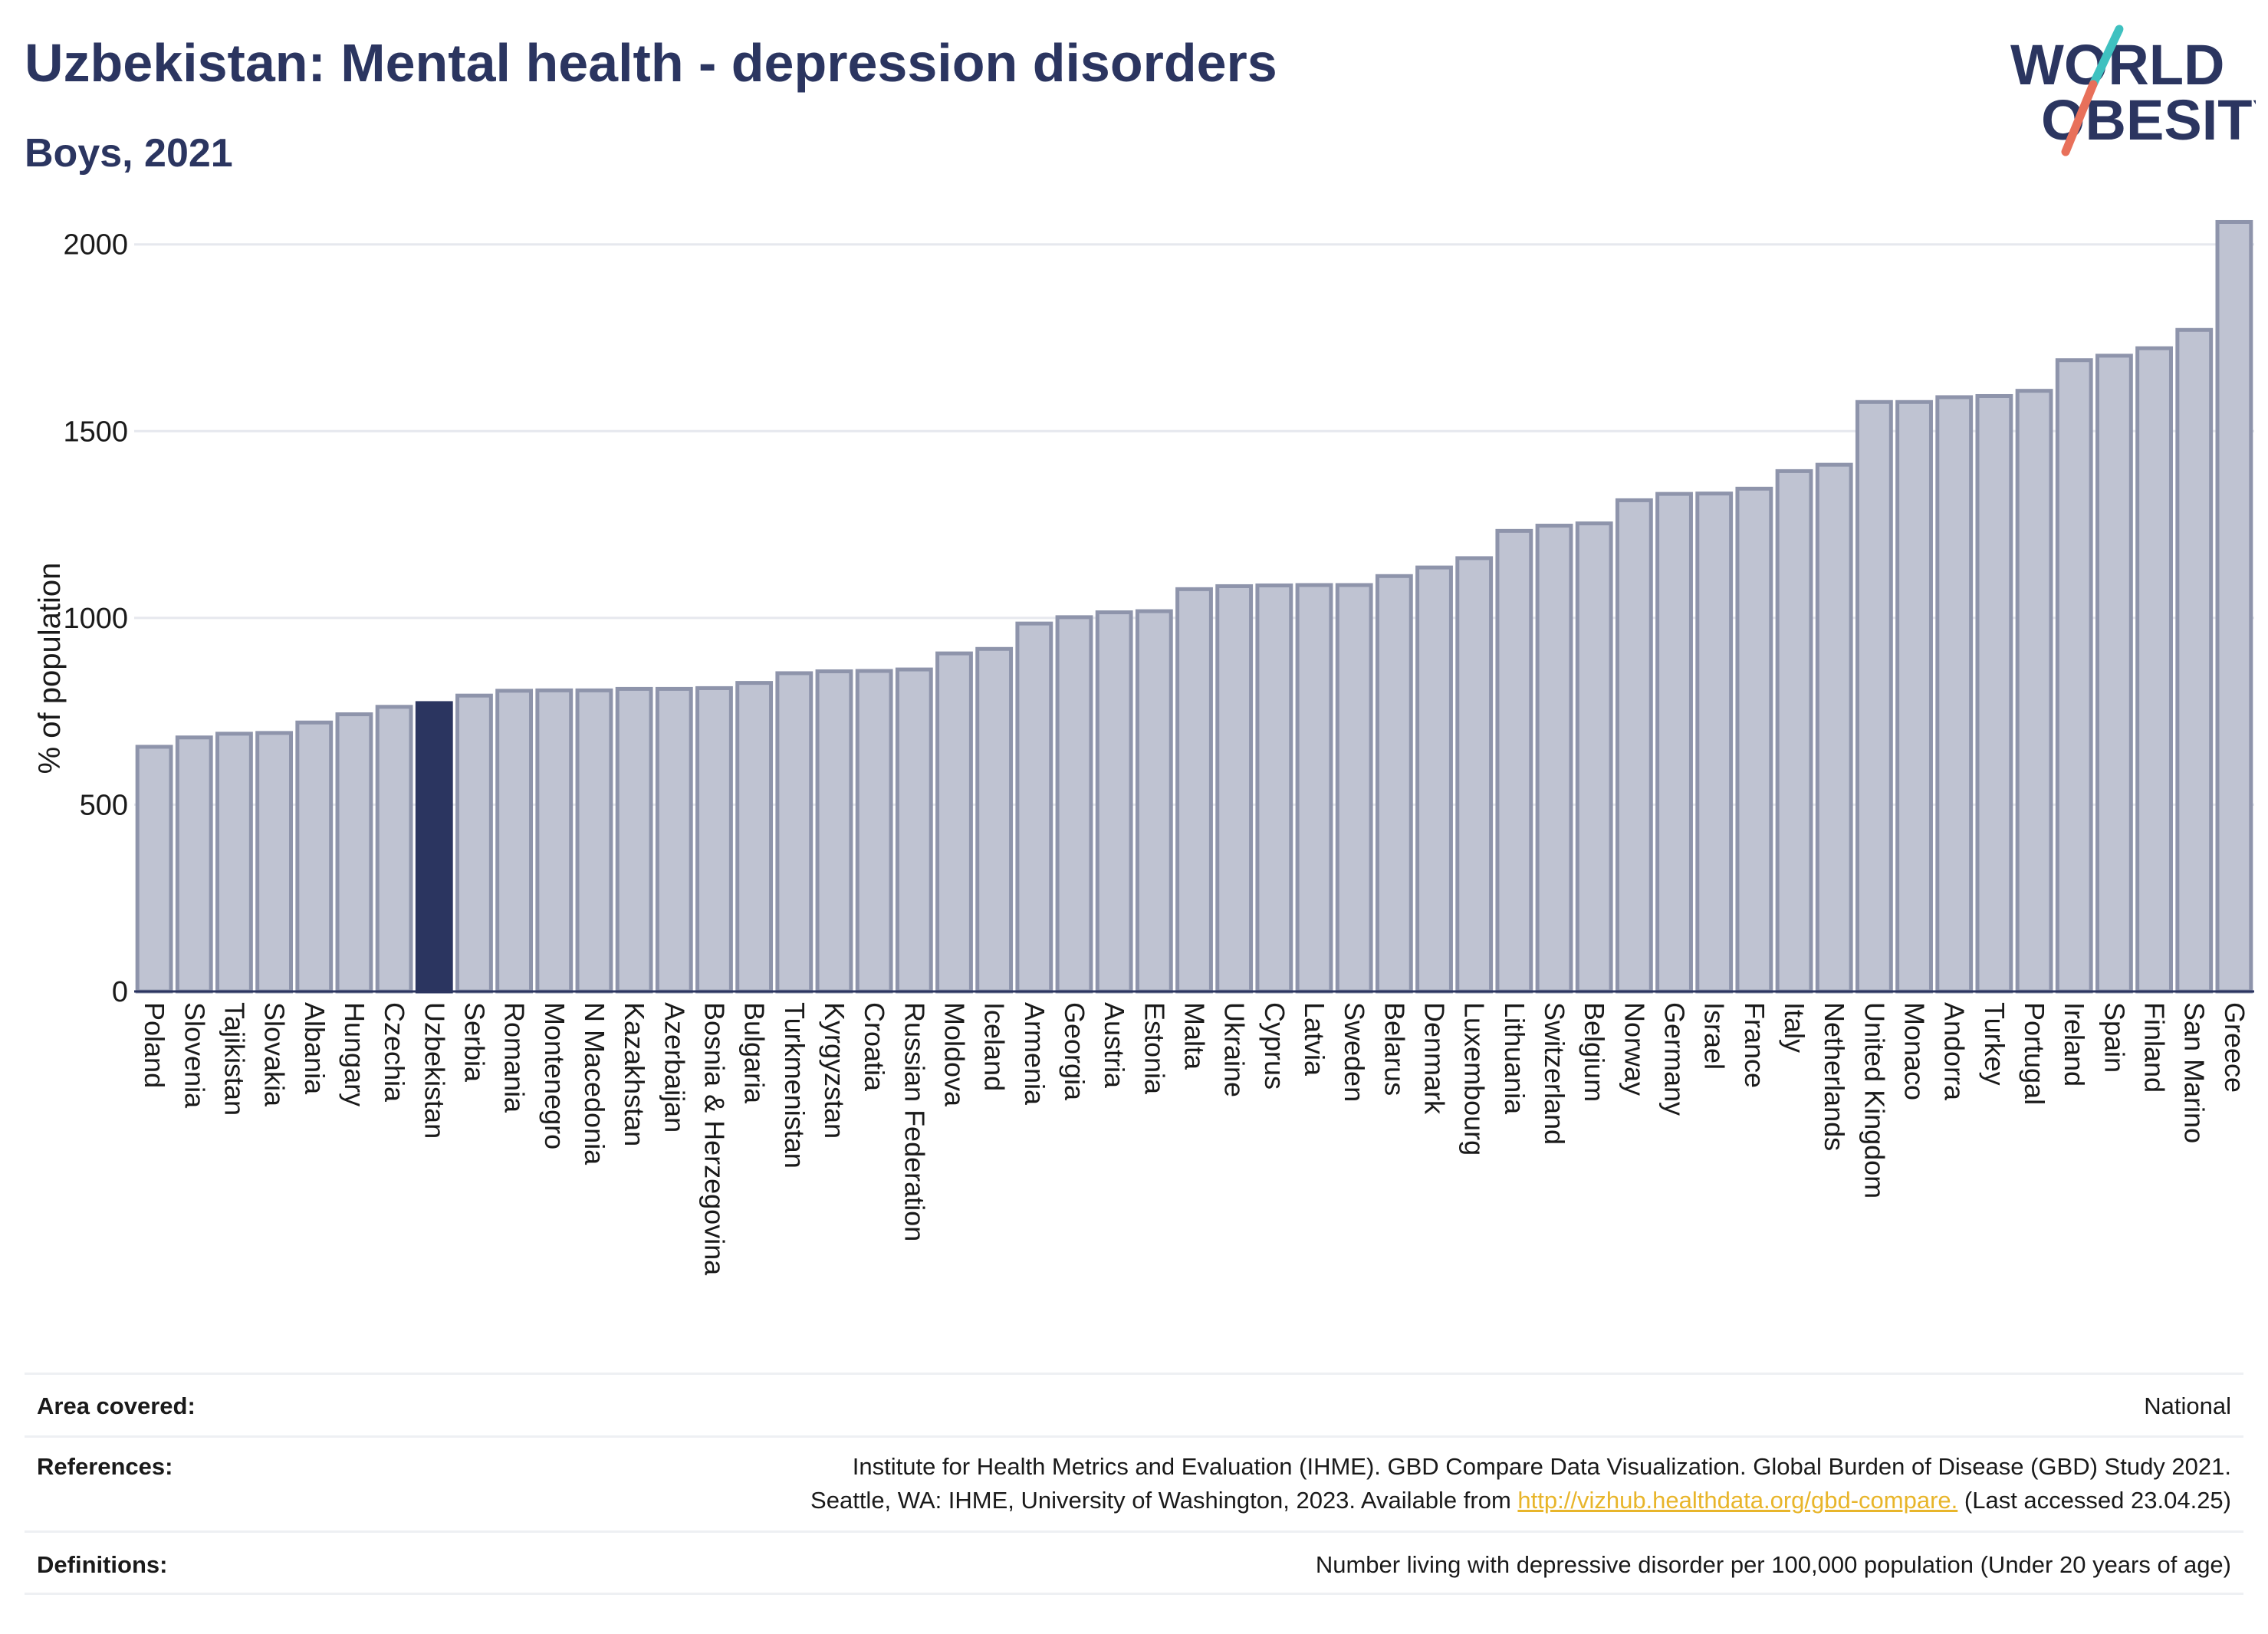 The width and height of the screenshot is (2268, 1634). I want to click on x-tick-label: Denmark, so click(1435, 1059).